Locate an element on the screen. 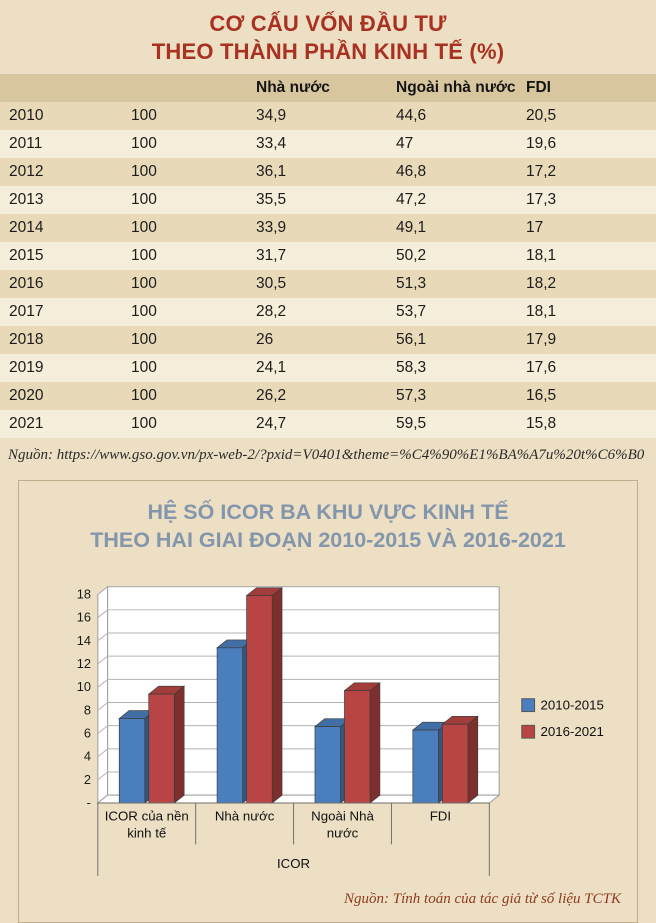 This screenshot has height=923, width=656. year-cell: 2021 is located at coordinates (26, 424).